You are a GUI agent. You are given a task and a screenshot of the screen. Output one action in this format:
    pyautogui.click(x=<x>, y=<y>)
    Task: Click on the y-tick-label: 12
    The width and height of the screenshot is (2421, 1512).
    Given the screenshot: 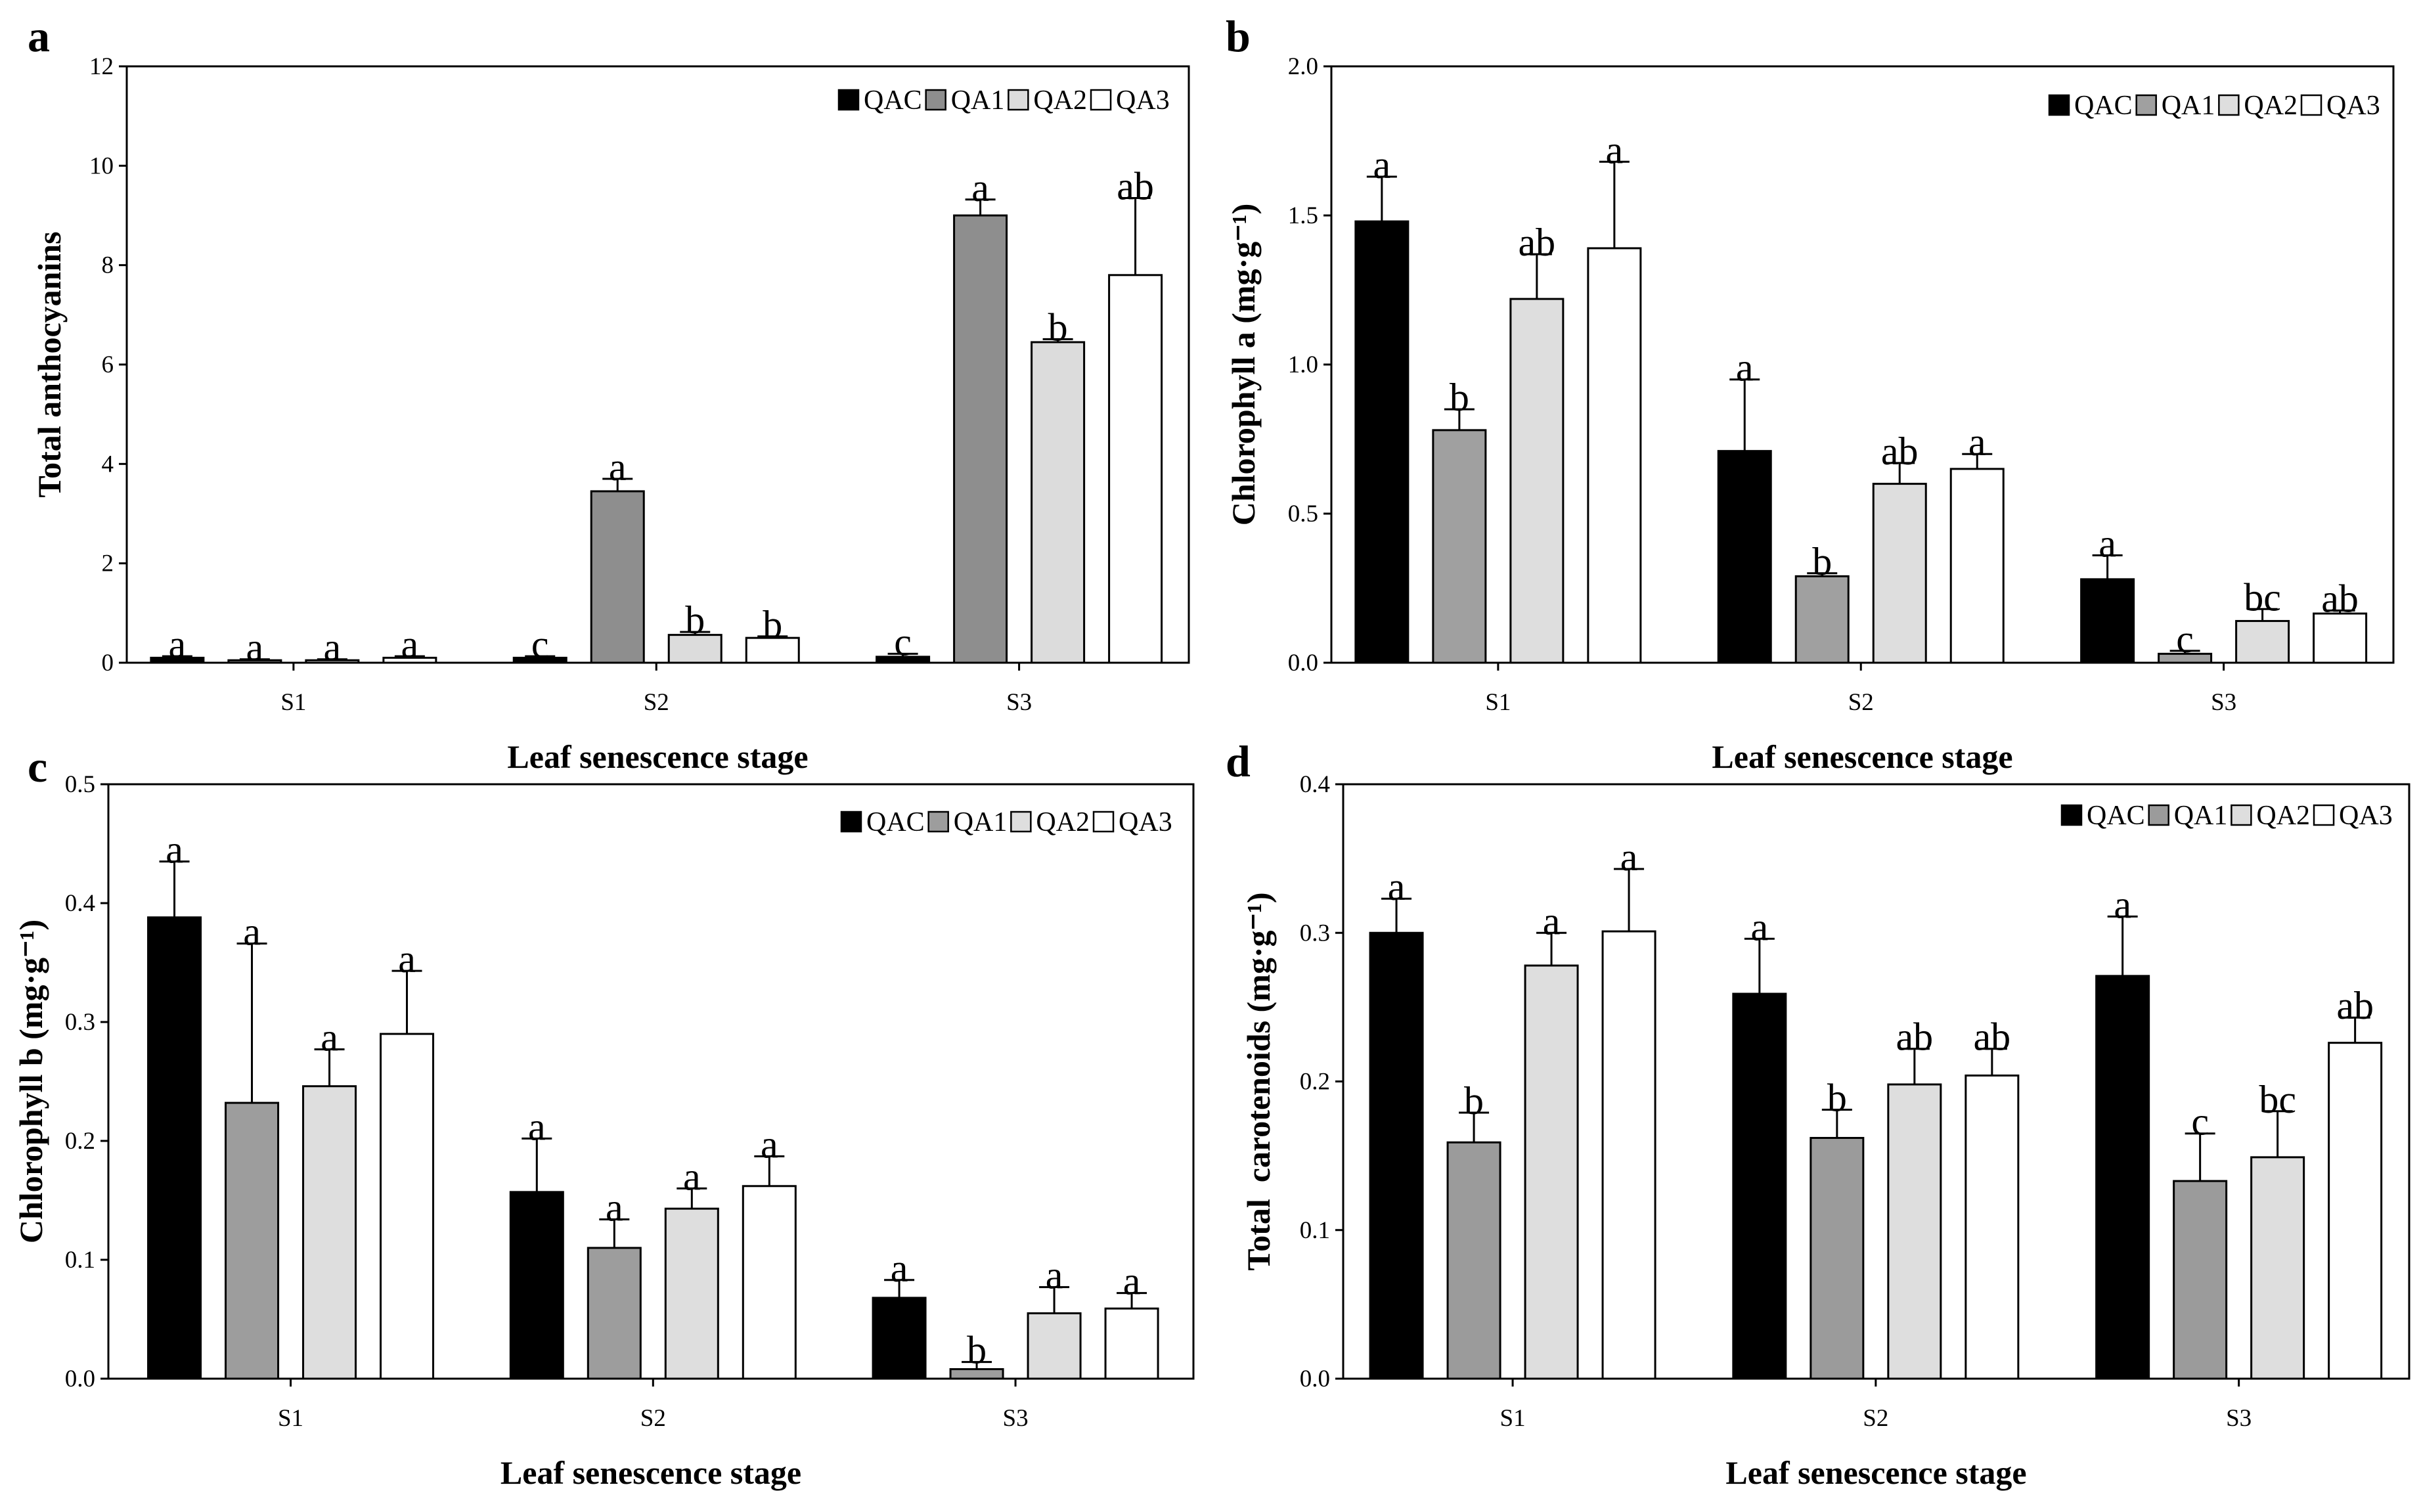 What is the action you would take?
    pyautogui.click(x=101, y=67)
    